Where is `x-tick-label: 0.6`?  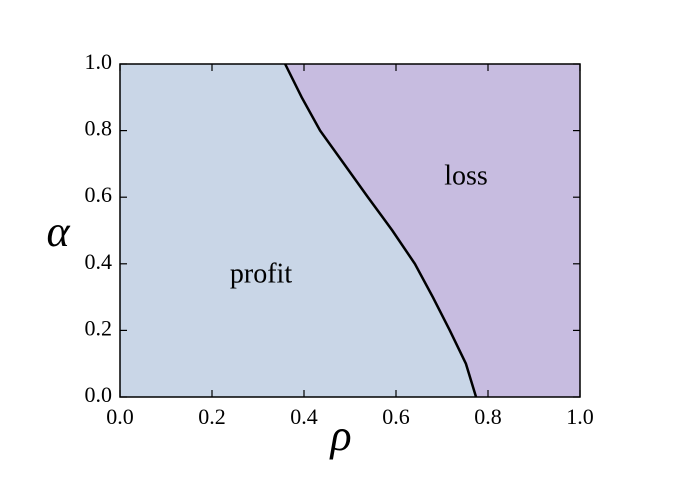 x-tick-label: 0.6 is located at coordinates (396, 416).